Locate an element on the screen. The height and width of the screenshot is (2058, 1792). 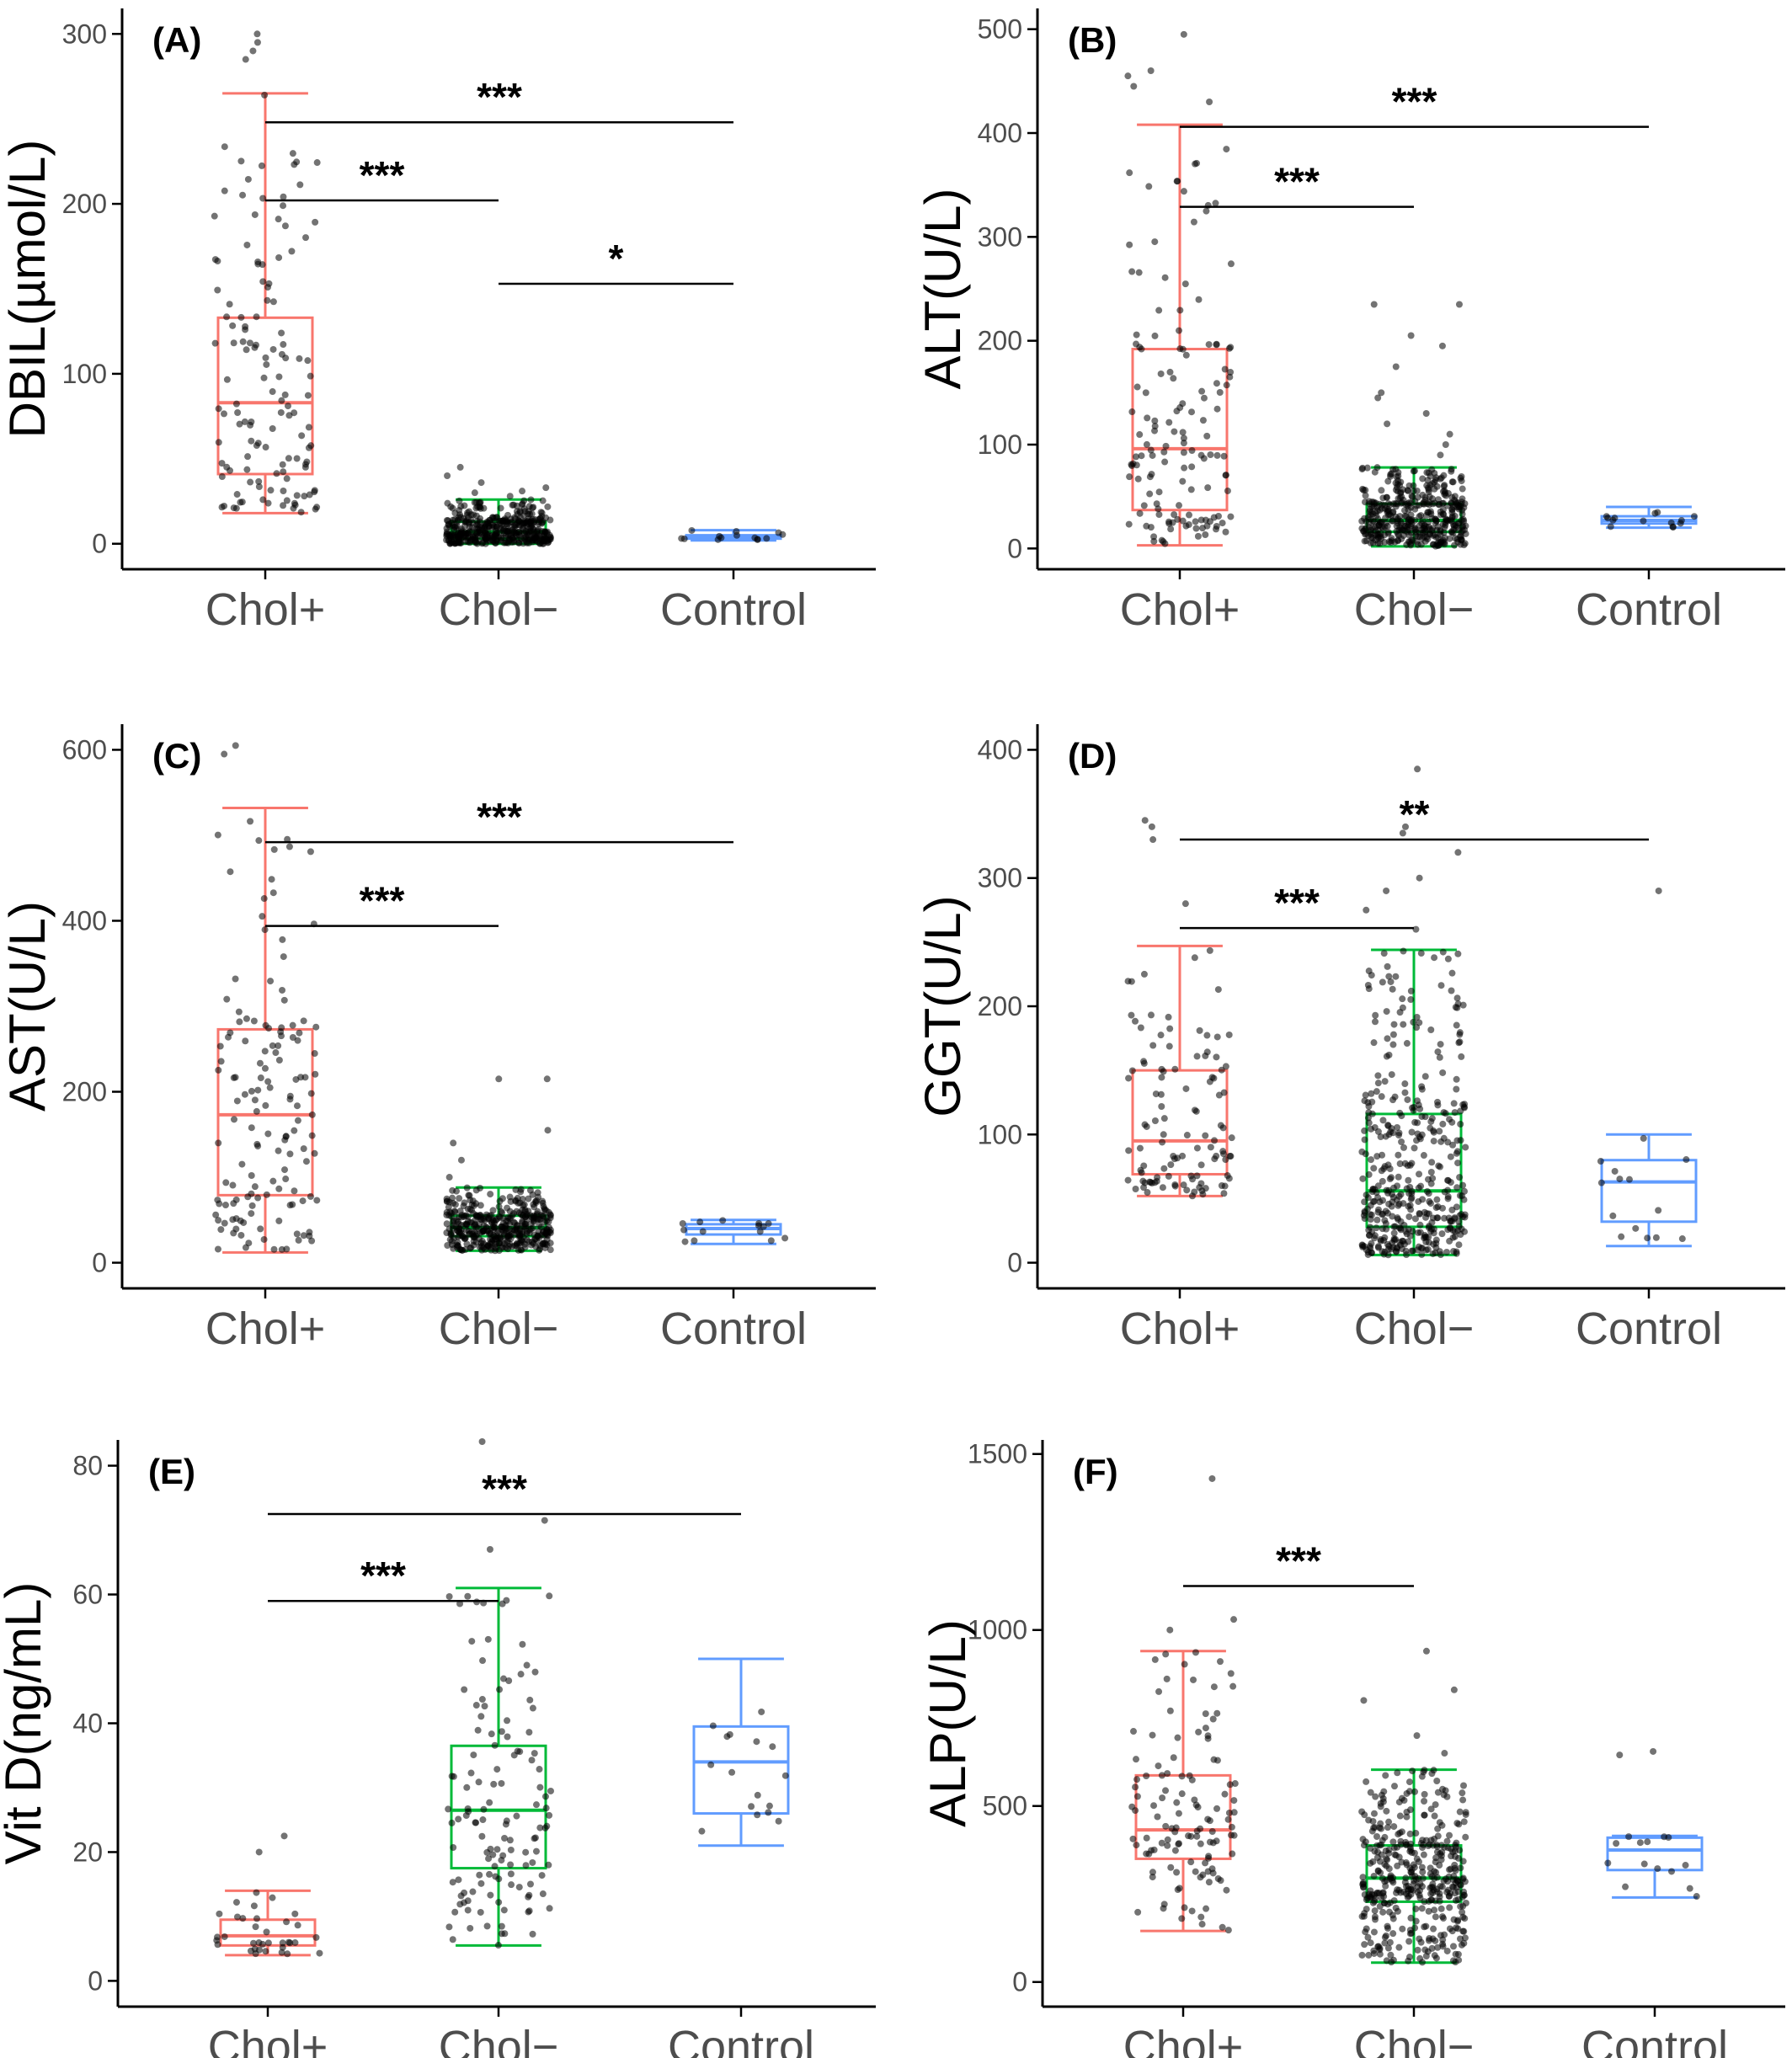
iqr-box is located at coordinates (741, 1770).